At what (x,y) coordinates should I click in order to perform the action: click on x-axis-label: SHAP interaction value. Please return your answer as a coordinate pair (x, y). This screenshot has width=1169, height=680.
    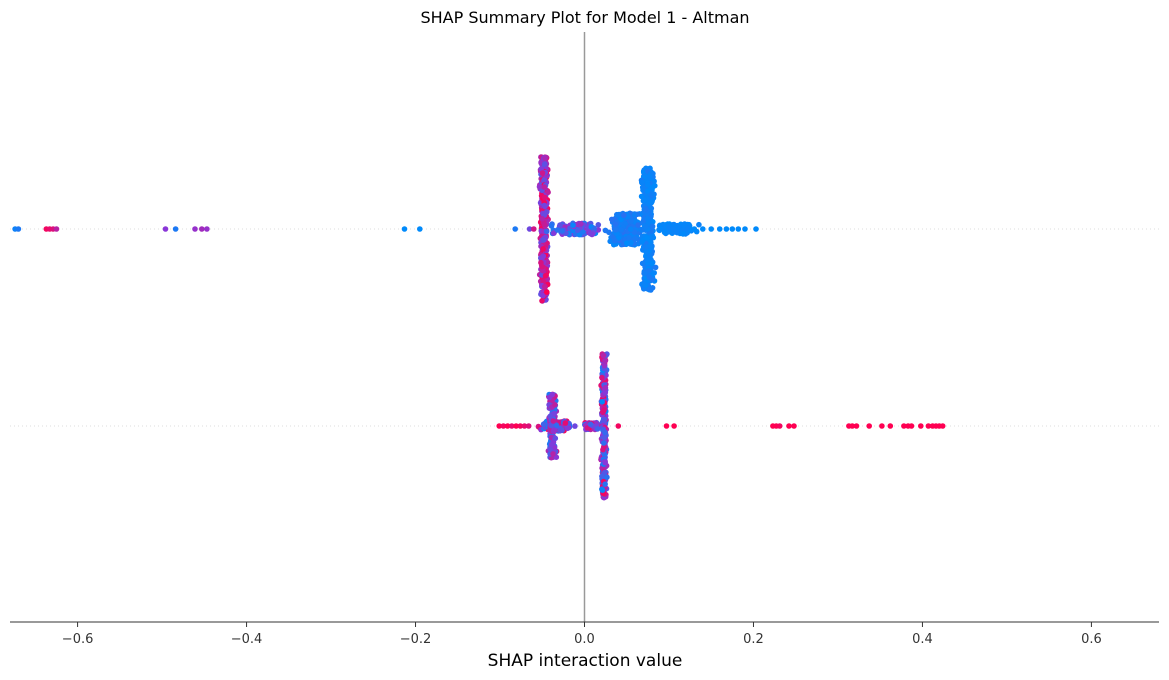
    Looking at the image, I should click on (585, 661).